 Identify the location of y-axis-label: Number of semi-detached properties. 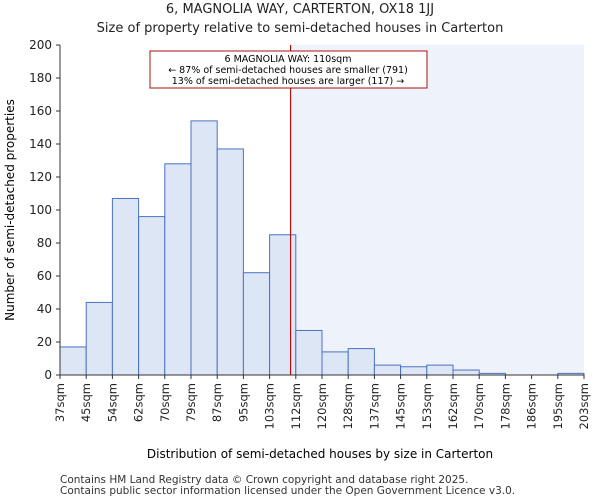
(10, 210).